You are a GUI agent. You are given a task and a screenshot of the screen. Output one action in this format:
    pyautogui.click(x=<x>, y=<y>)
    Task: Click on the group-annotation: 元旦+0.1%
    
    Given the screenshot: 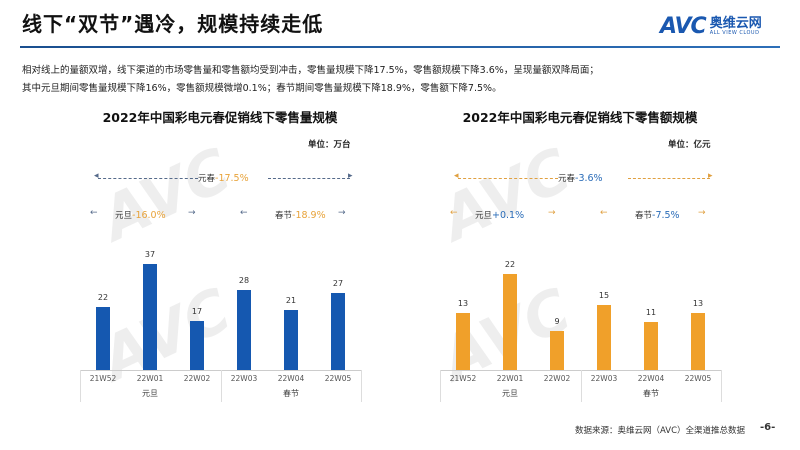 What is the action you would take?
    pyautogui.click(x=499, y=215)
    